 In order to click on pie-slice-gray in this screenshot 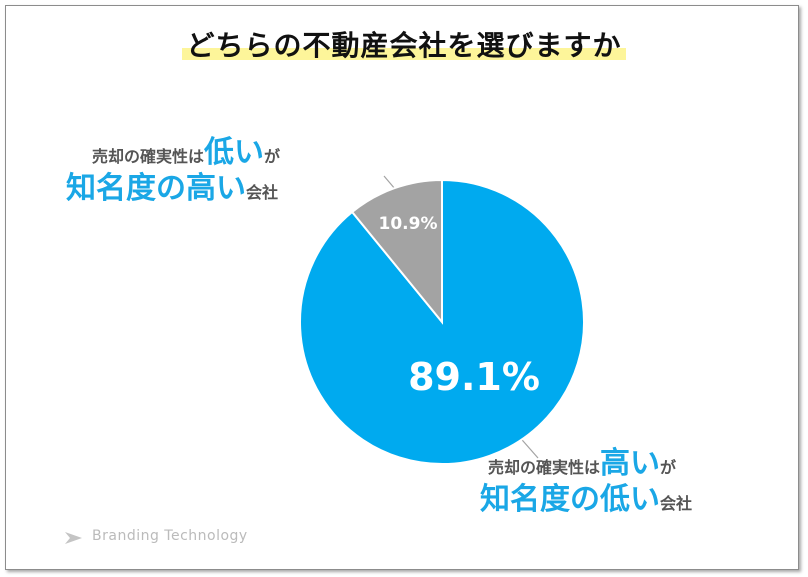, I will do `click(396, 251)`.